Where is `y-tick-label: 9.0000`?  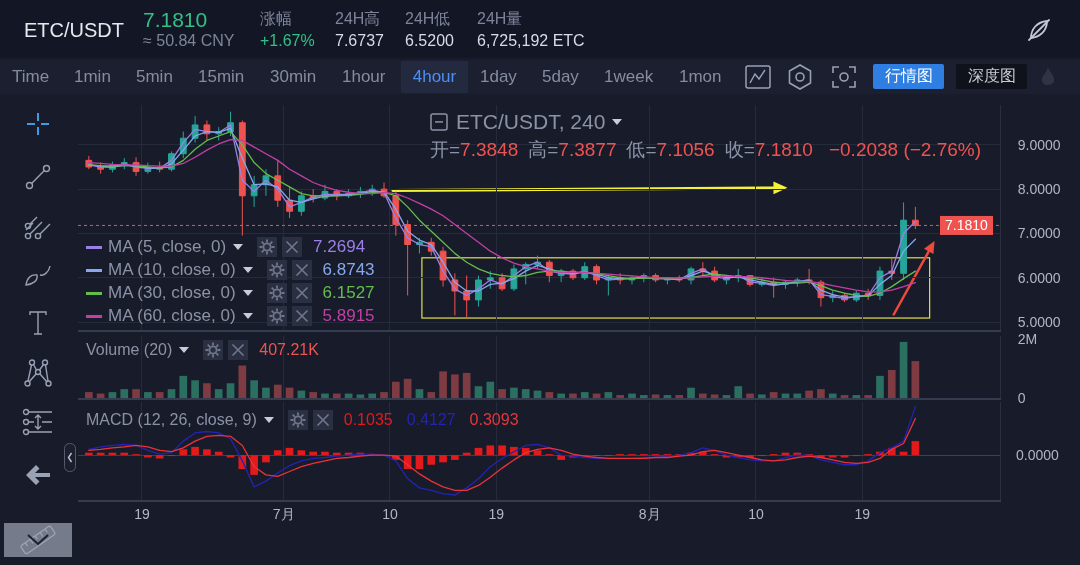 y-tick-label: 9.0000 is located at coordinates (1039, 144).